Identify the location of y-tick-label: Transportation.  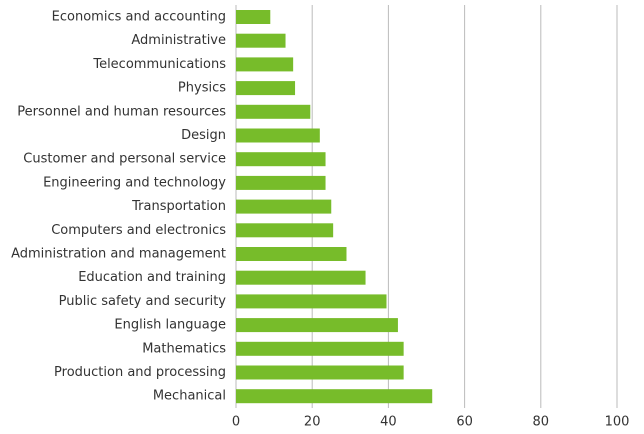
(178, 206).